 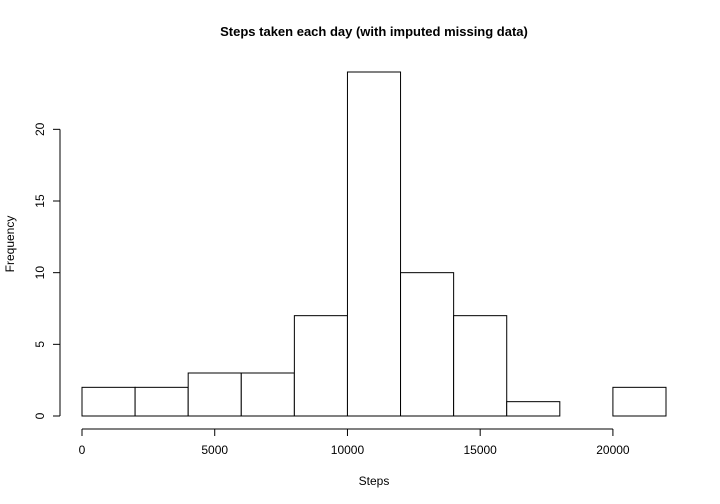 What do you see at coordinates (40, 273) in the screenshot?
I see `y-tick-label-2: 10` at bounding box center [40, 273].